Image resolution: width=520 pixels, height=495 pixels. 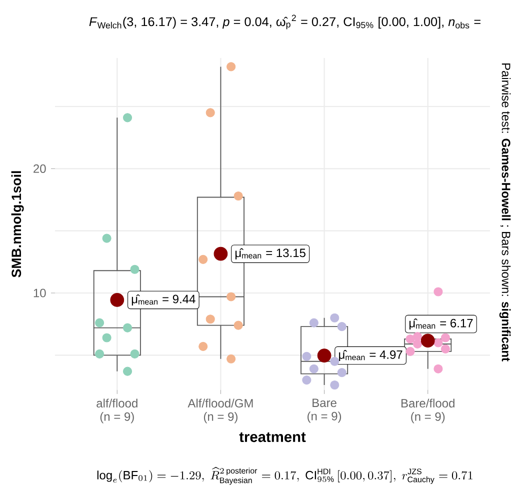 I want to click on annotation: μ̂$_{mean}$ = 9.44, so click(x=164, y=300).